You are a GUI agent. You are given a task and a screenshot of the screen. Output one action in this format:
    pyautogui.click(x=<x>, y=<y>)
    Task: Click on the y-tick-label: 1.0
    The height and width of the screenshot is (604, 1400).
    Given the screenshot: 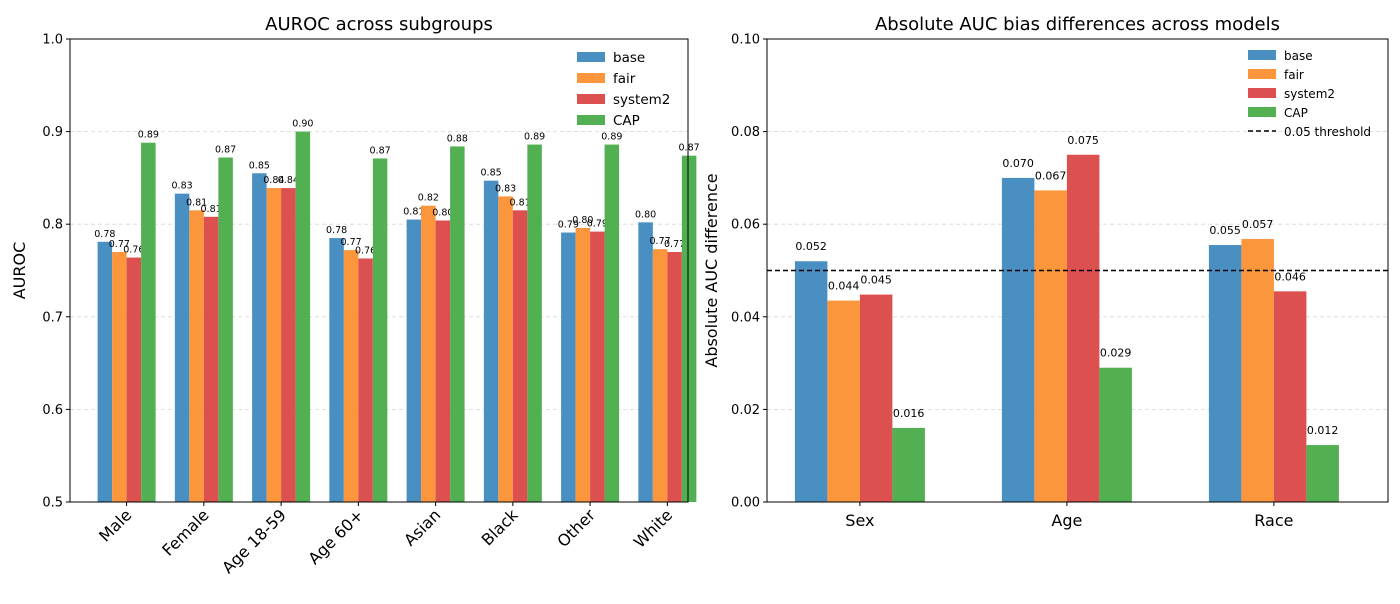 What is the action you would take?
    pyautogui.click(x=52, y=40)
    